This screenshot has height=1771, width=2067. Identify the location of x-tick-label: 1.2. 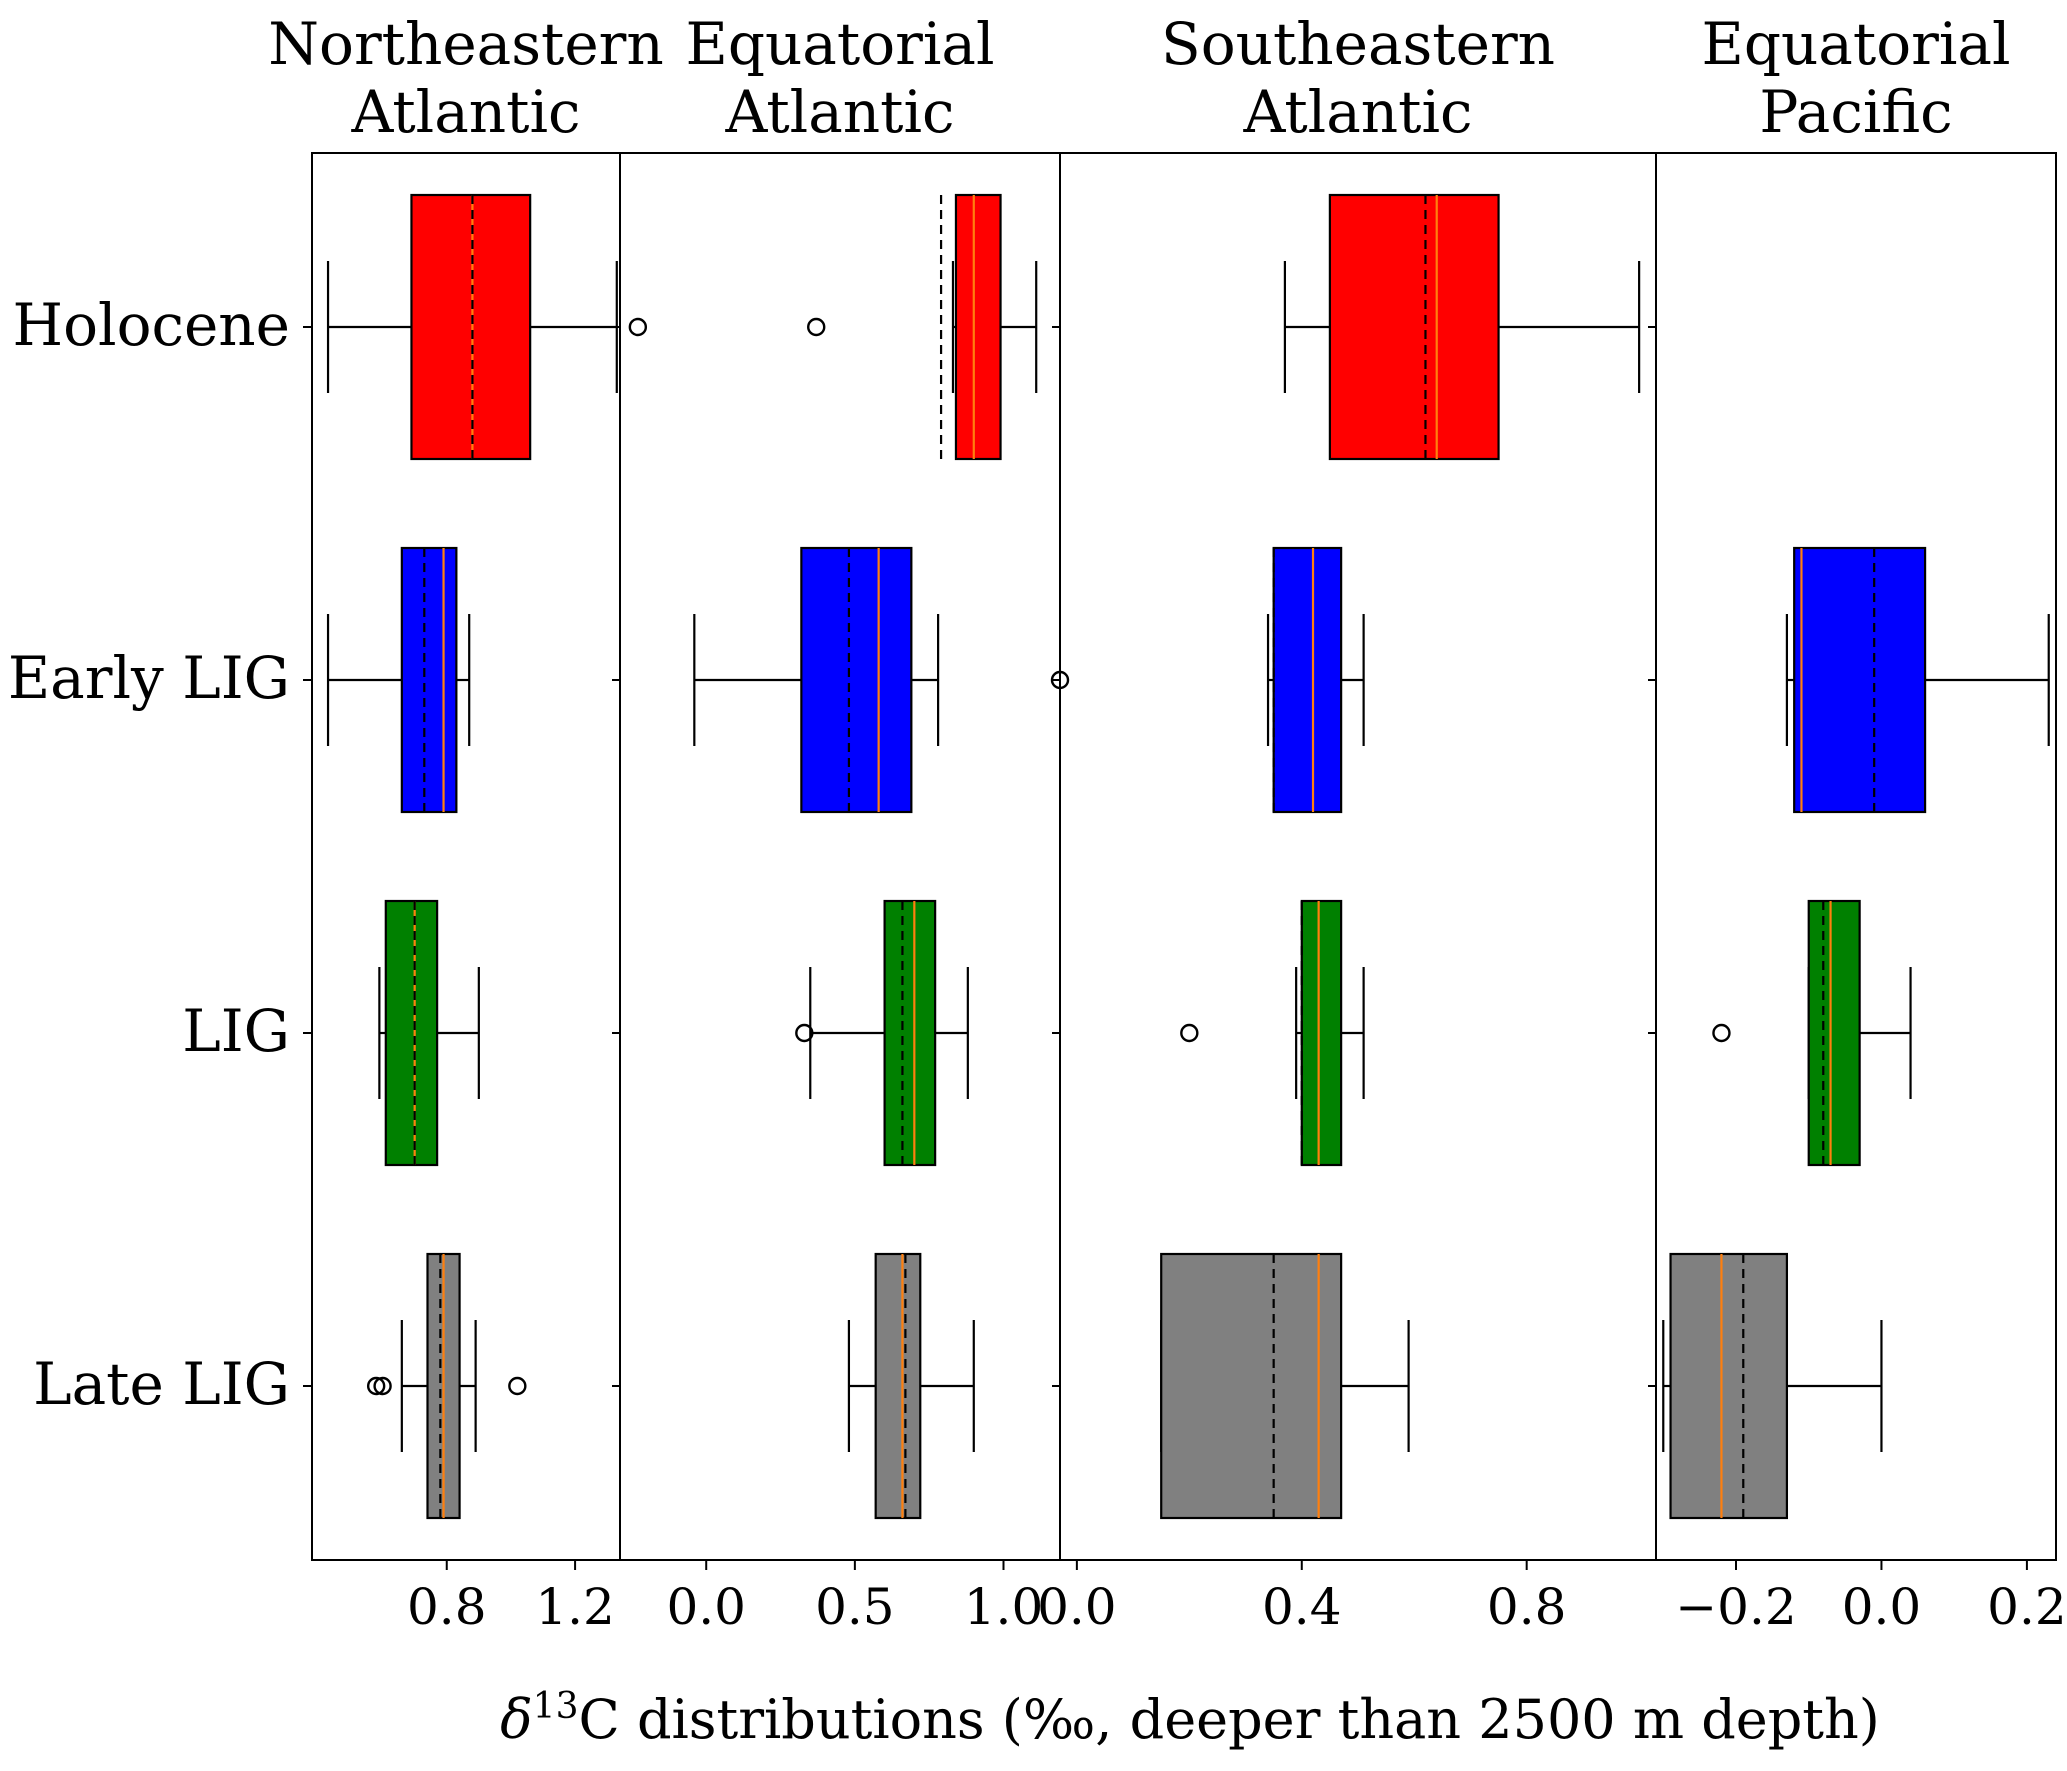
(575, 1607).